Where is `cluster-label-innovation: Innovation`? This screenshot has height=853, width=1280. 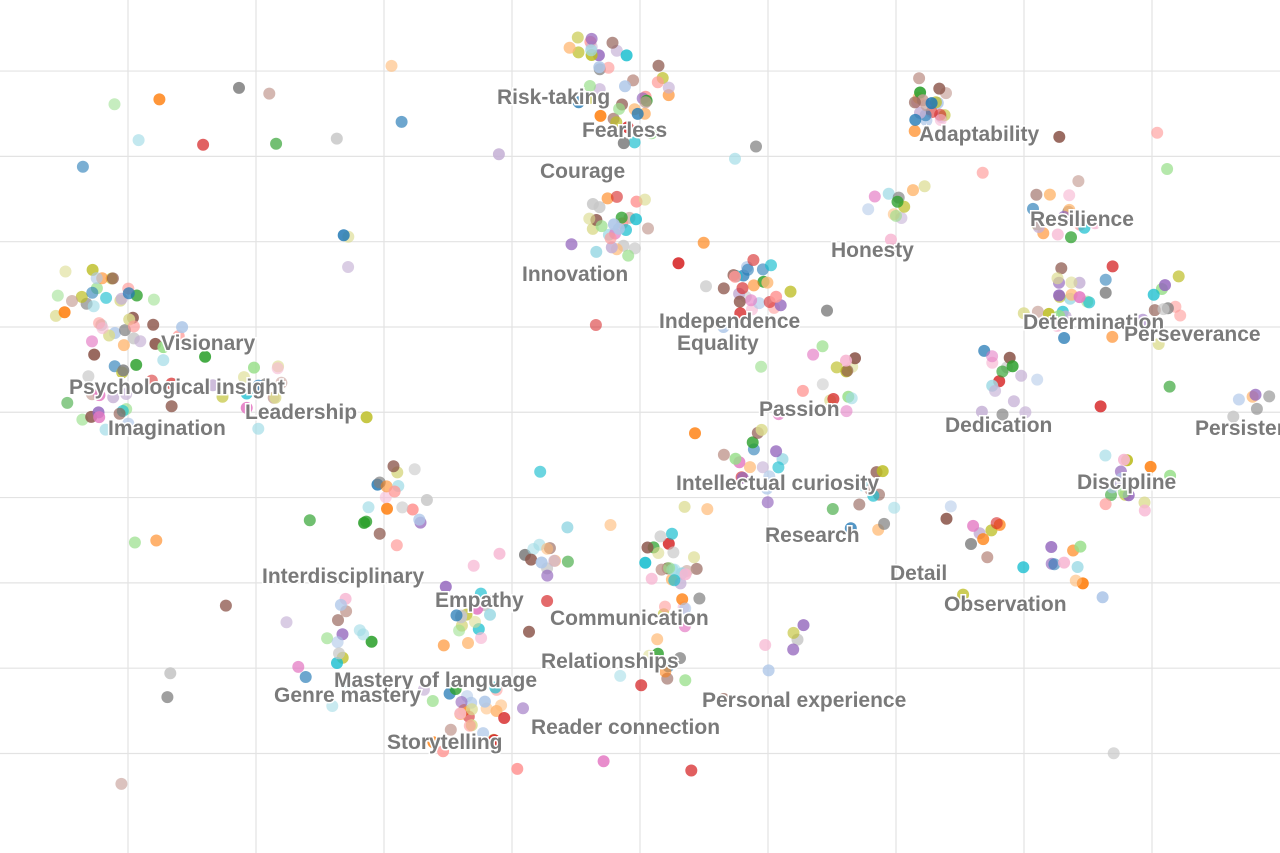 cluster-label-innovation: Innovation is located at coordinates (575, 274).